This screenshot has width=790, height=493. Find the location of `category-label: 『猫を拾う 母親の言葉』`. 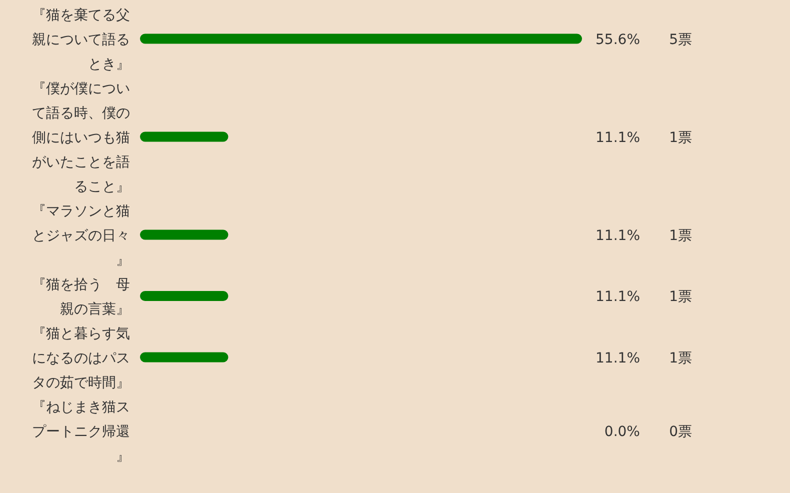

category-label: 『猫を拾う 母親の言葉』 is located at coordinates (81, 297).